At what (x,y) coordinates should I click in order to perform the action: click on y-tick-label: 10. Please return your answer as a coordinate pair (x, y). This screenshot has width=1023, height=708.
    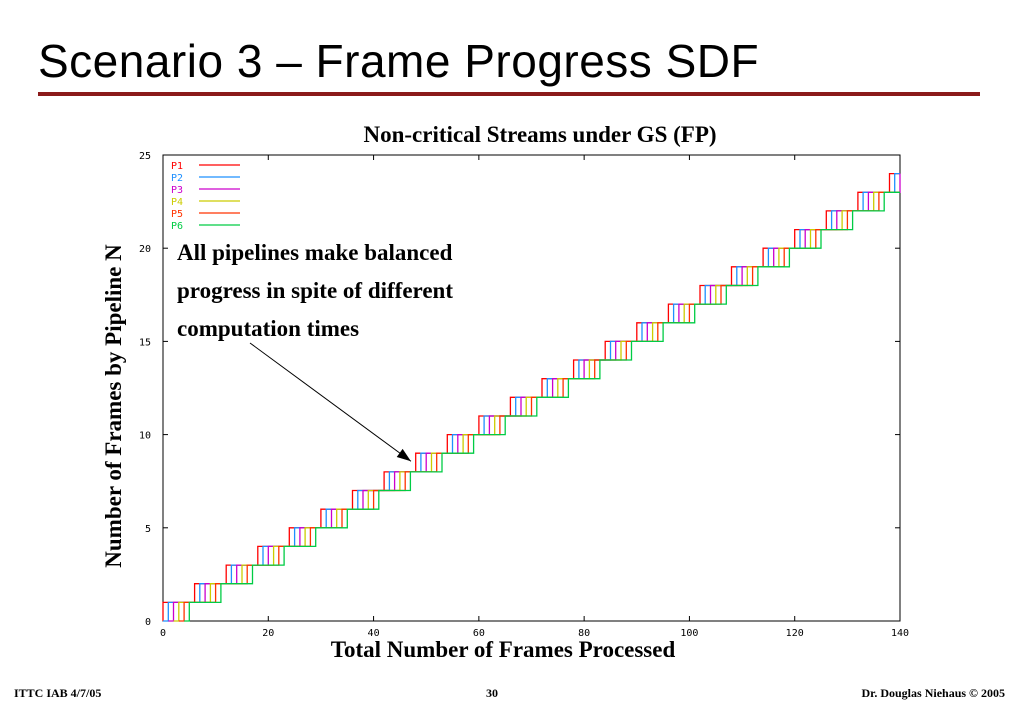
    Looking at the image, I should click on (145, 436).